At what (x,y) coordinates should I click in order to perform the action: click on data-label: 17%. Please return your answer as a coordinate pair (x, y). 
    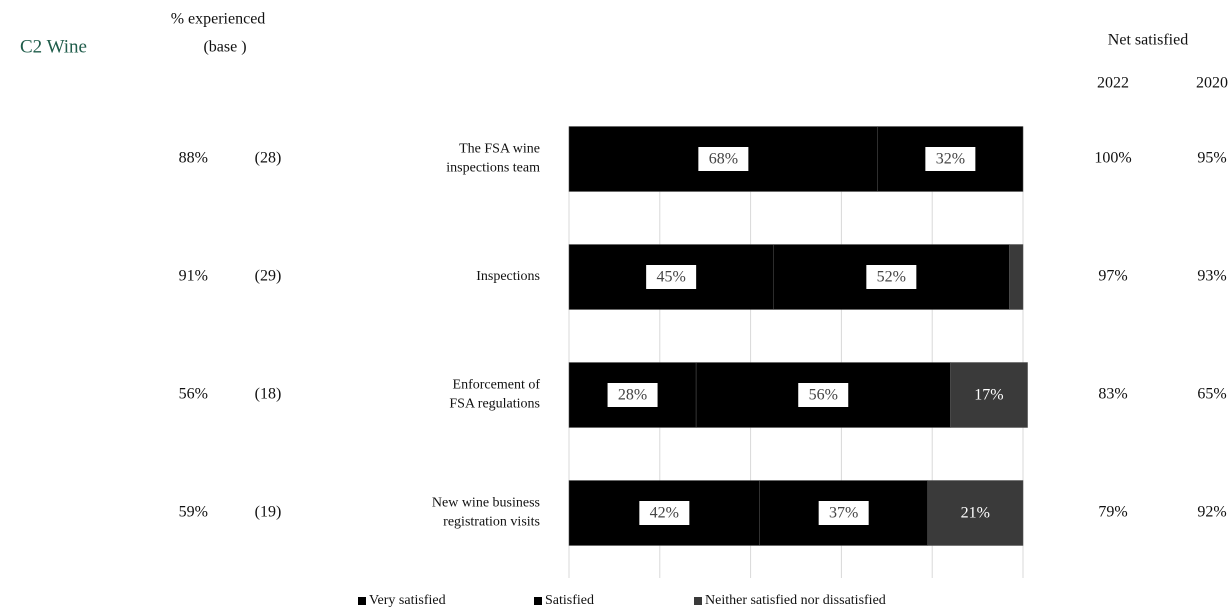
    Looking at the image, I should click on (988, 395).